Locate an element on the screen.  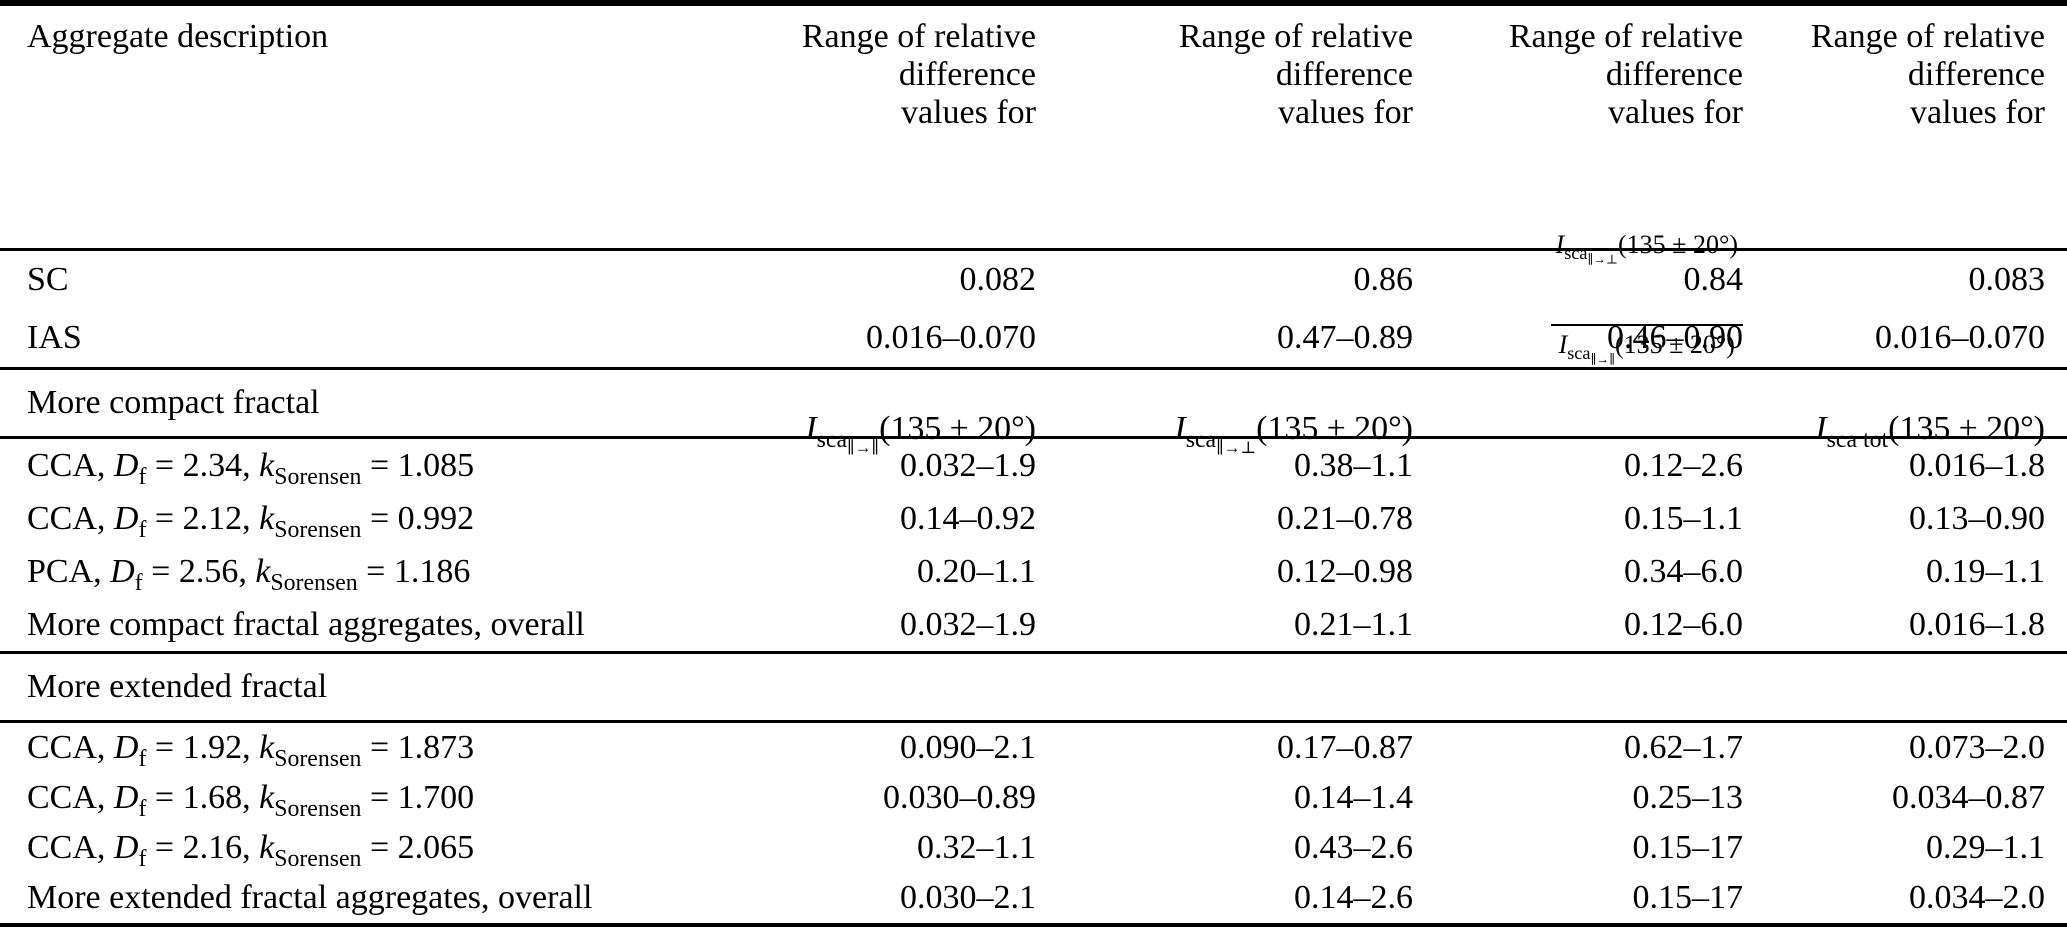
row-label: IAS is located at coordinates (54, 337).